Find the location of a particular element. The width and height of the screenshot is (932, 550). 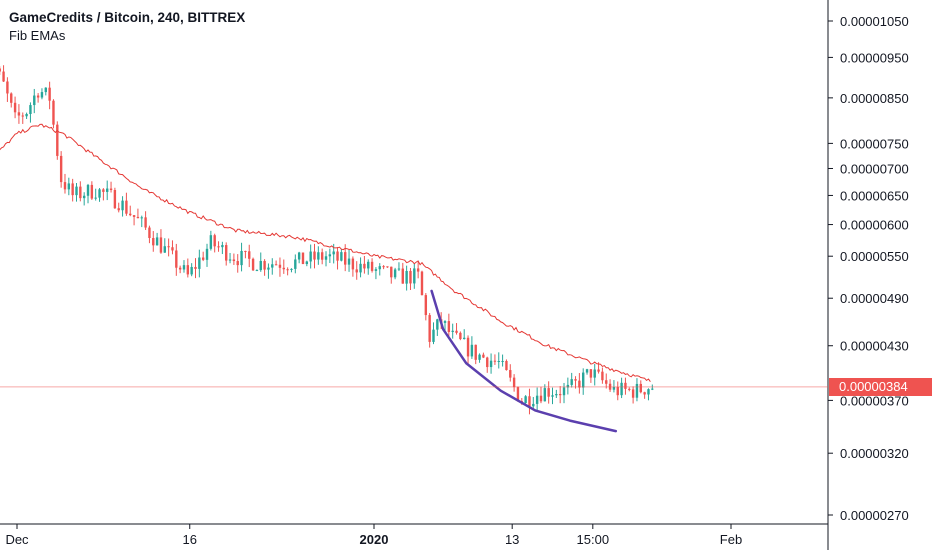

y-tick-label: 0.00000700 is located at coordinates (874, 168).